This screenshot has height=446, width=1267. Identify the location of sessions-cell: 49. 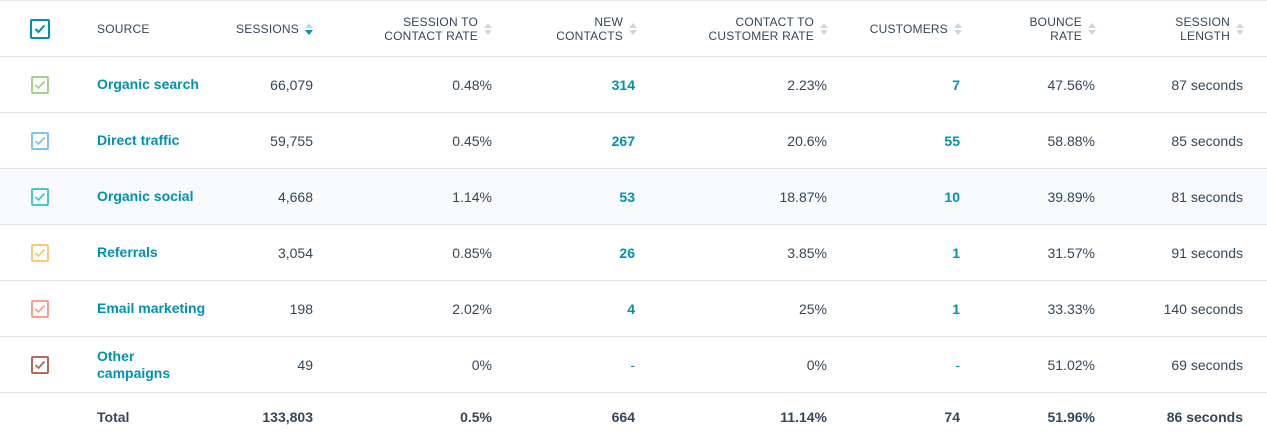
(305, 364).